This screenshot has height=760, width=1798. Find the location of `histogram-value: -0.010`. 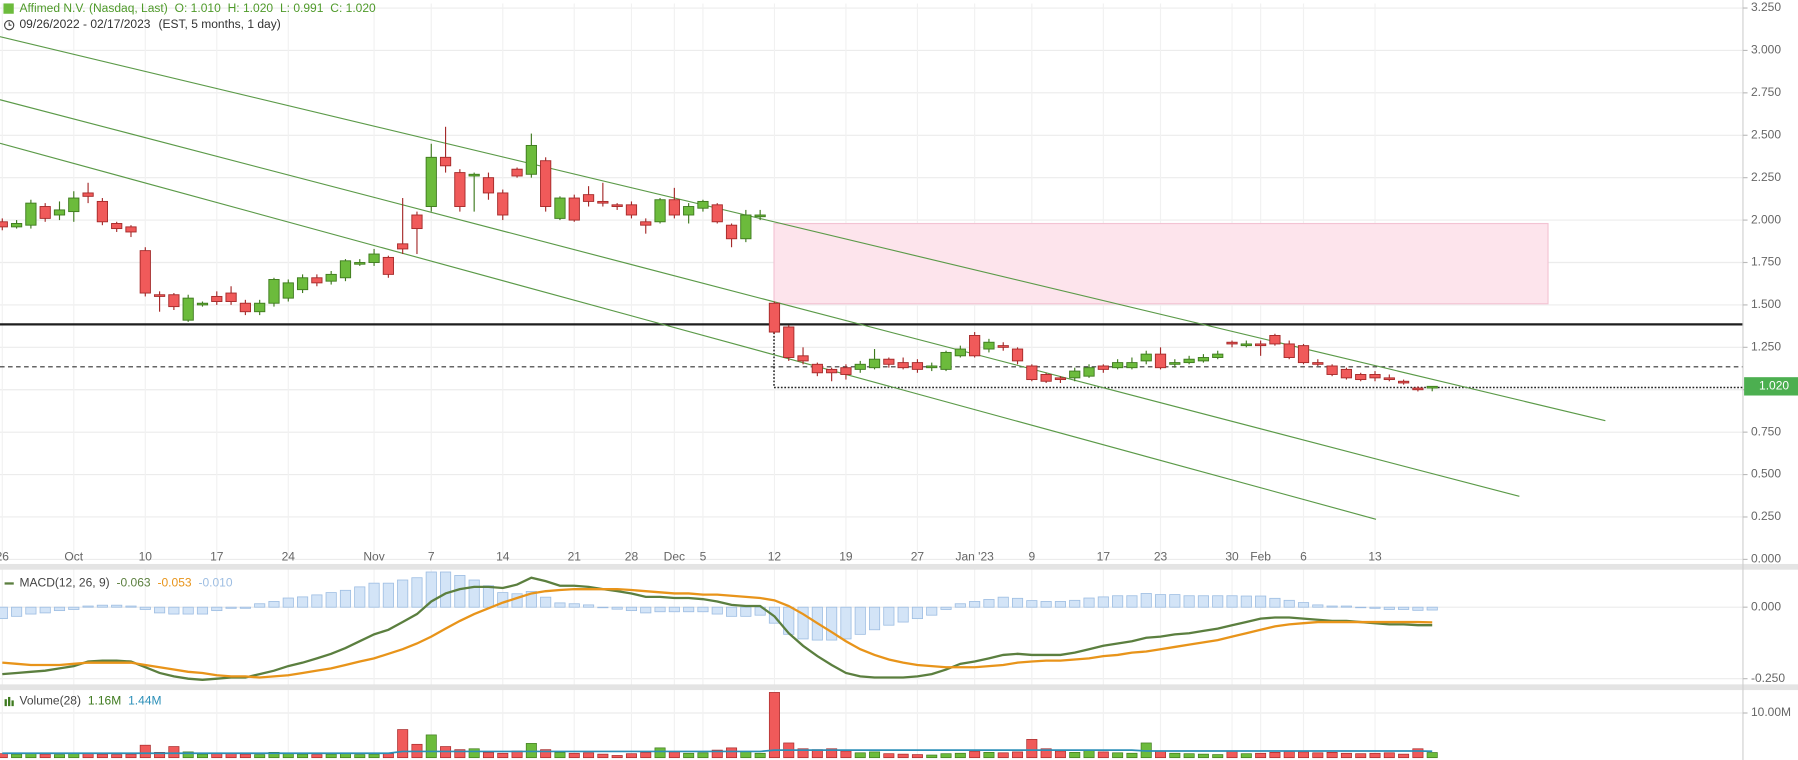

histogram-value: -0.010 is located at coordinates (215, 583).